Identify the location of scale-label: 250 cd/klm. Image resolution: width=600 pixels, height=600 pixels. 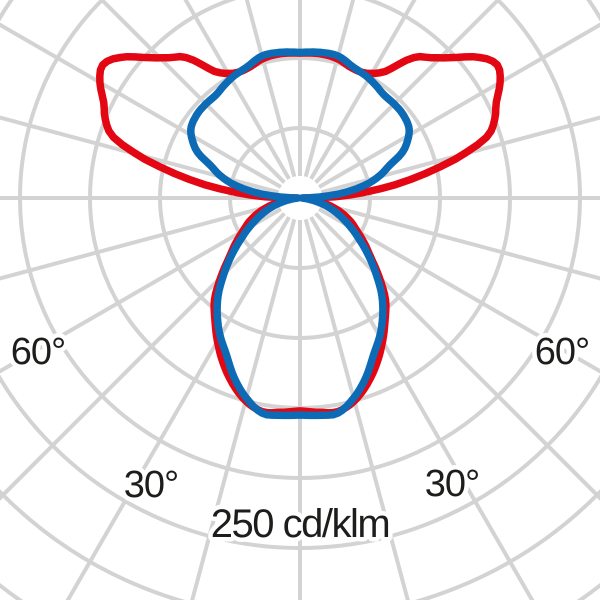
(300, 524).